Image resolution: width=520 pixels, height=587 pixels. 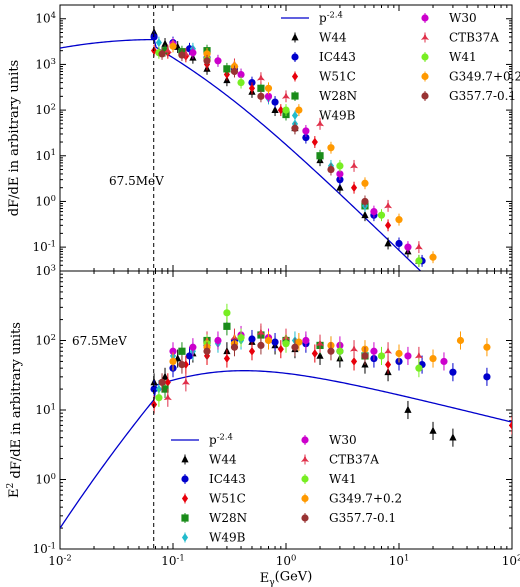 What do you see at coordinates (337, 57) in the screenshot?
I see `legend-label: IC443` at bounding box center [337, 57].